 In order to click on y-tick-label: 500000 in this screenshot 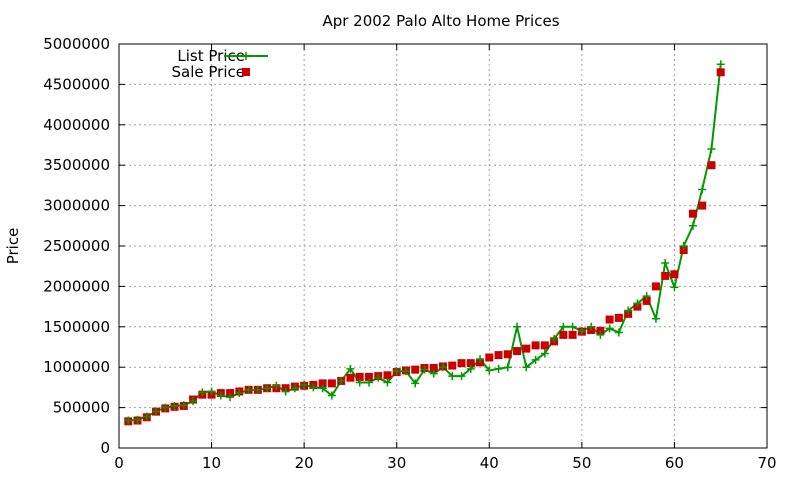, I will do `click(81, 408)`.